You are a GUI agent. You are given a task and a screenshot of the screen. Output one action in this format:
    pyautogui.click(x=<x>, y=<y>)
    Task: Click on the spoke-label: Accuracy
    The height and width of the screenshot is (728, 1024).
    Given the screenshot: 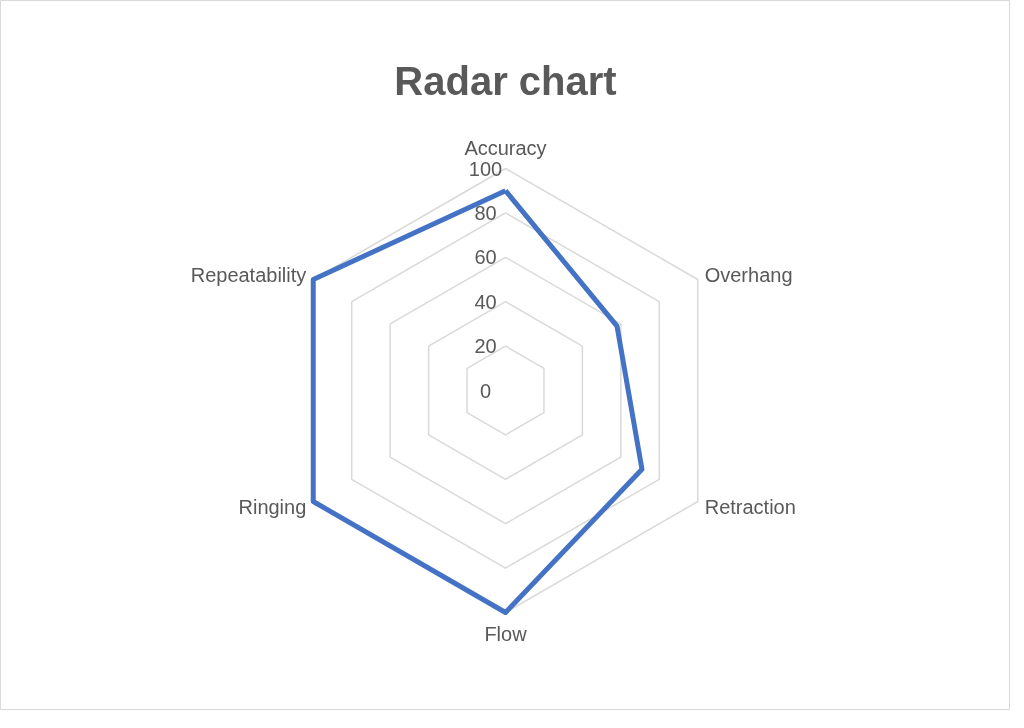 What is the action you would take?
    pyautogui.click(x=505, y=147)
    